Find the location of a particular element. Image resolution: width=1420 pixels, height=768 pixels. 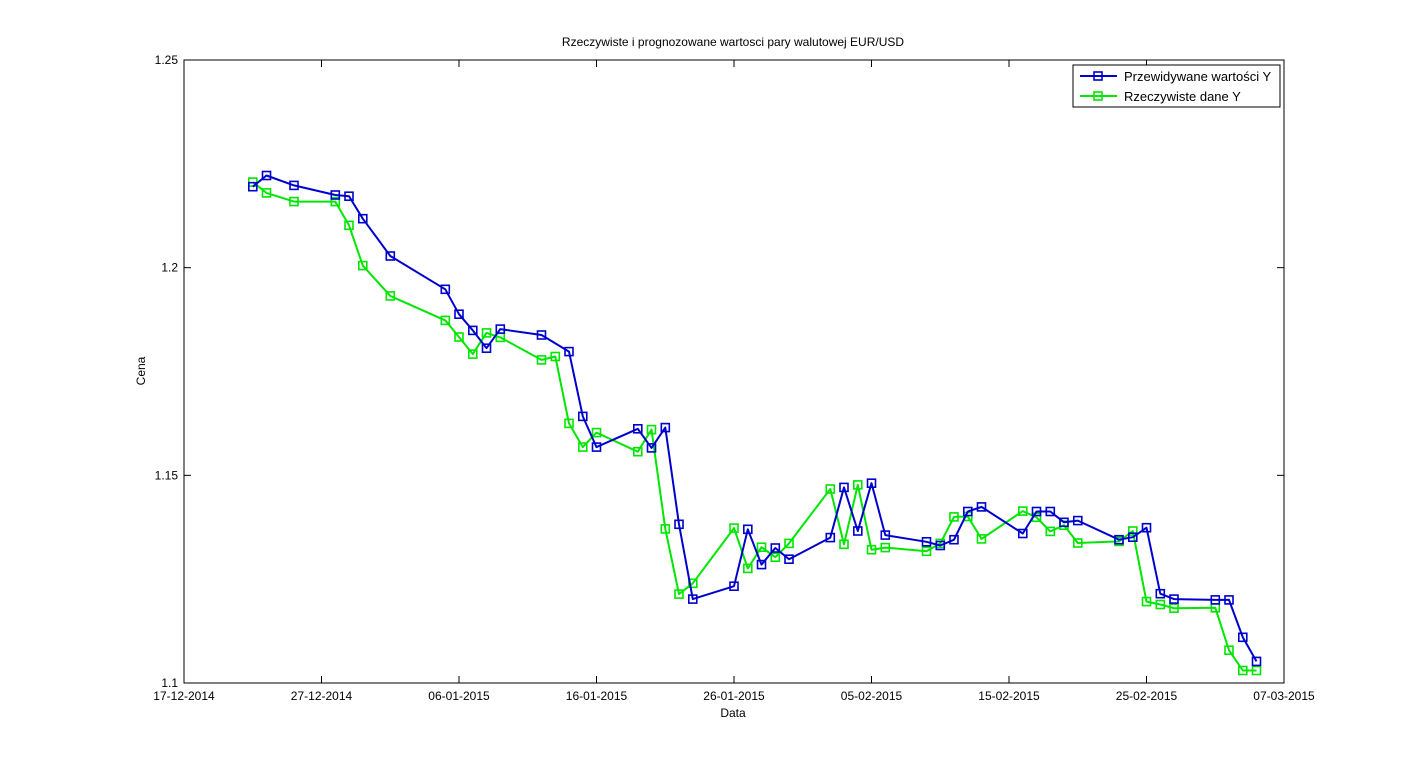

y-tick-label: 1.2 is located at coordinates (169, 268).